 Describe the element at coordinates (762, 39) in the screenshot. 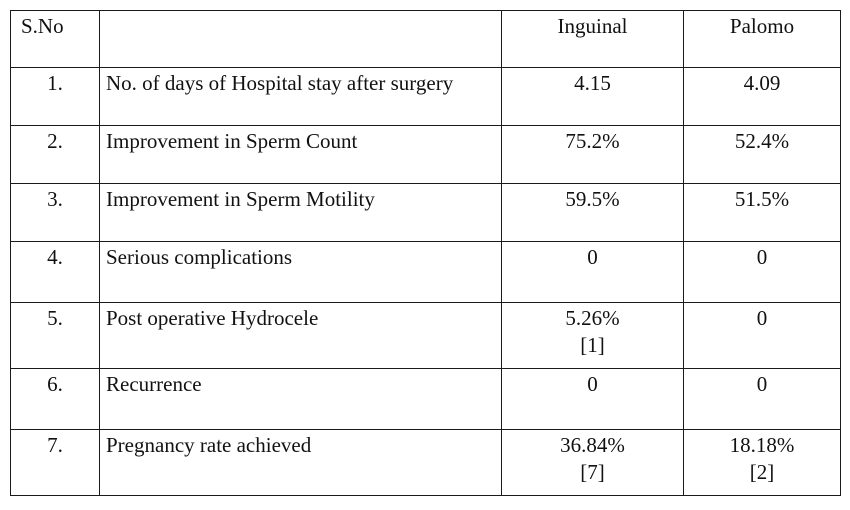

I see `header-palomo: Palomo` at that location.